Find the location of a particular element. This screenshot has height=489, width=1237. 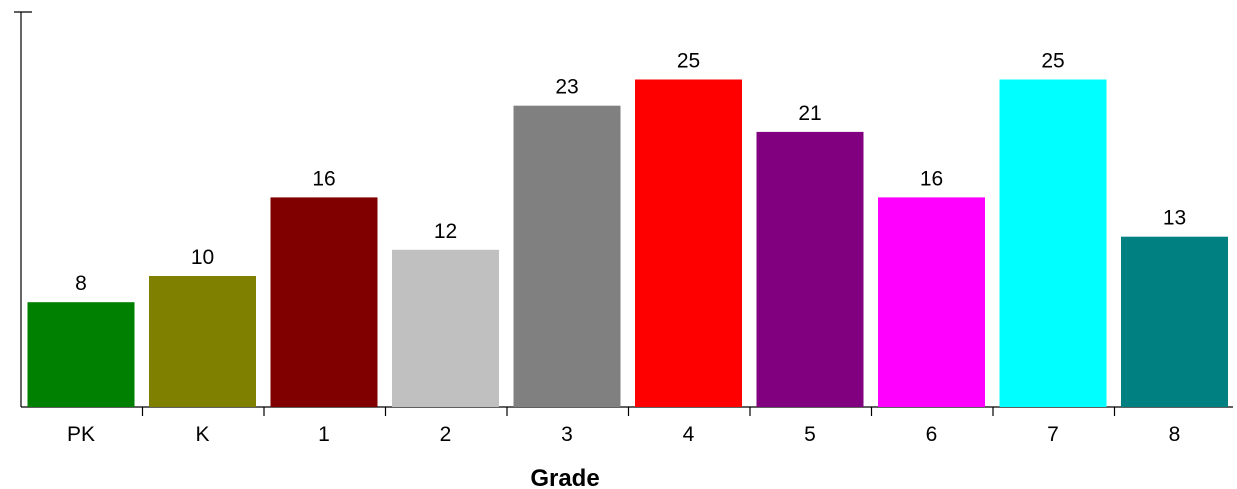

x-tick-labels-group: PK K 1 2 3 4 5 6 7 8 is located at coordinates (623, 434).